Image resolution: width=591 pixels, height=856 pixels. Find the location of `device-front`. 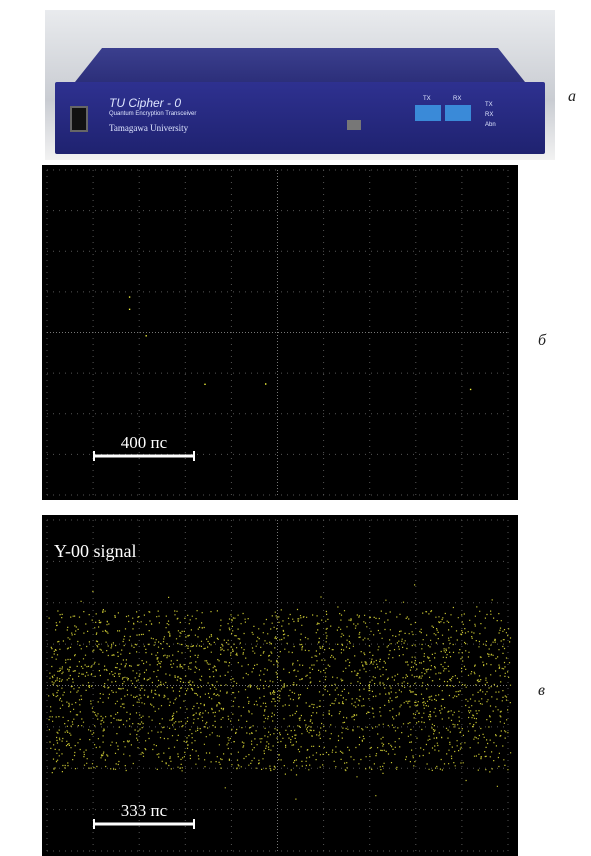

device-front is located at coordinates (300, 118).